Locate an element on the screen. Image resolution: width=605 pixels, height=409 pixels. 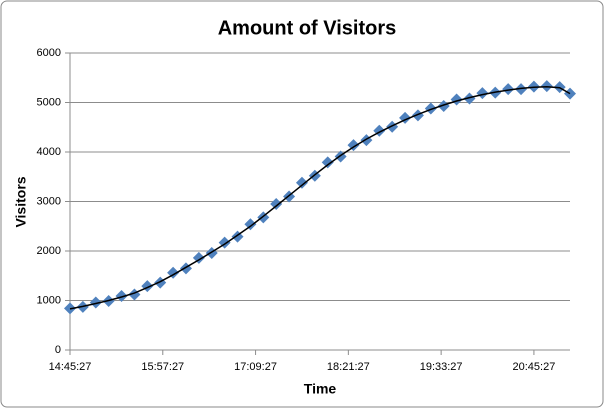
y-tick-label: 5000 is located at coordinates (49, 102).